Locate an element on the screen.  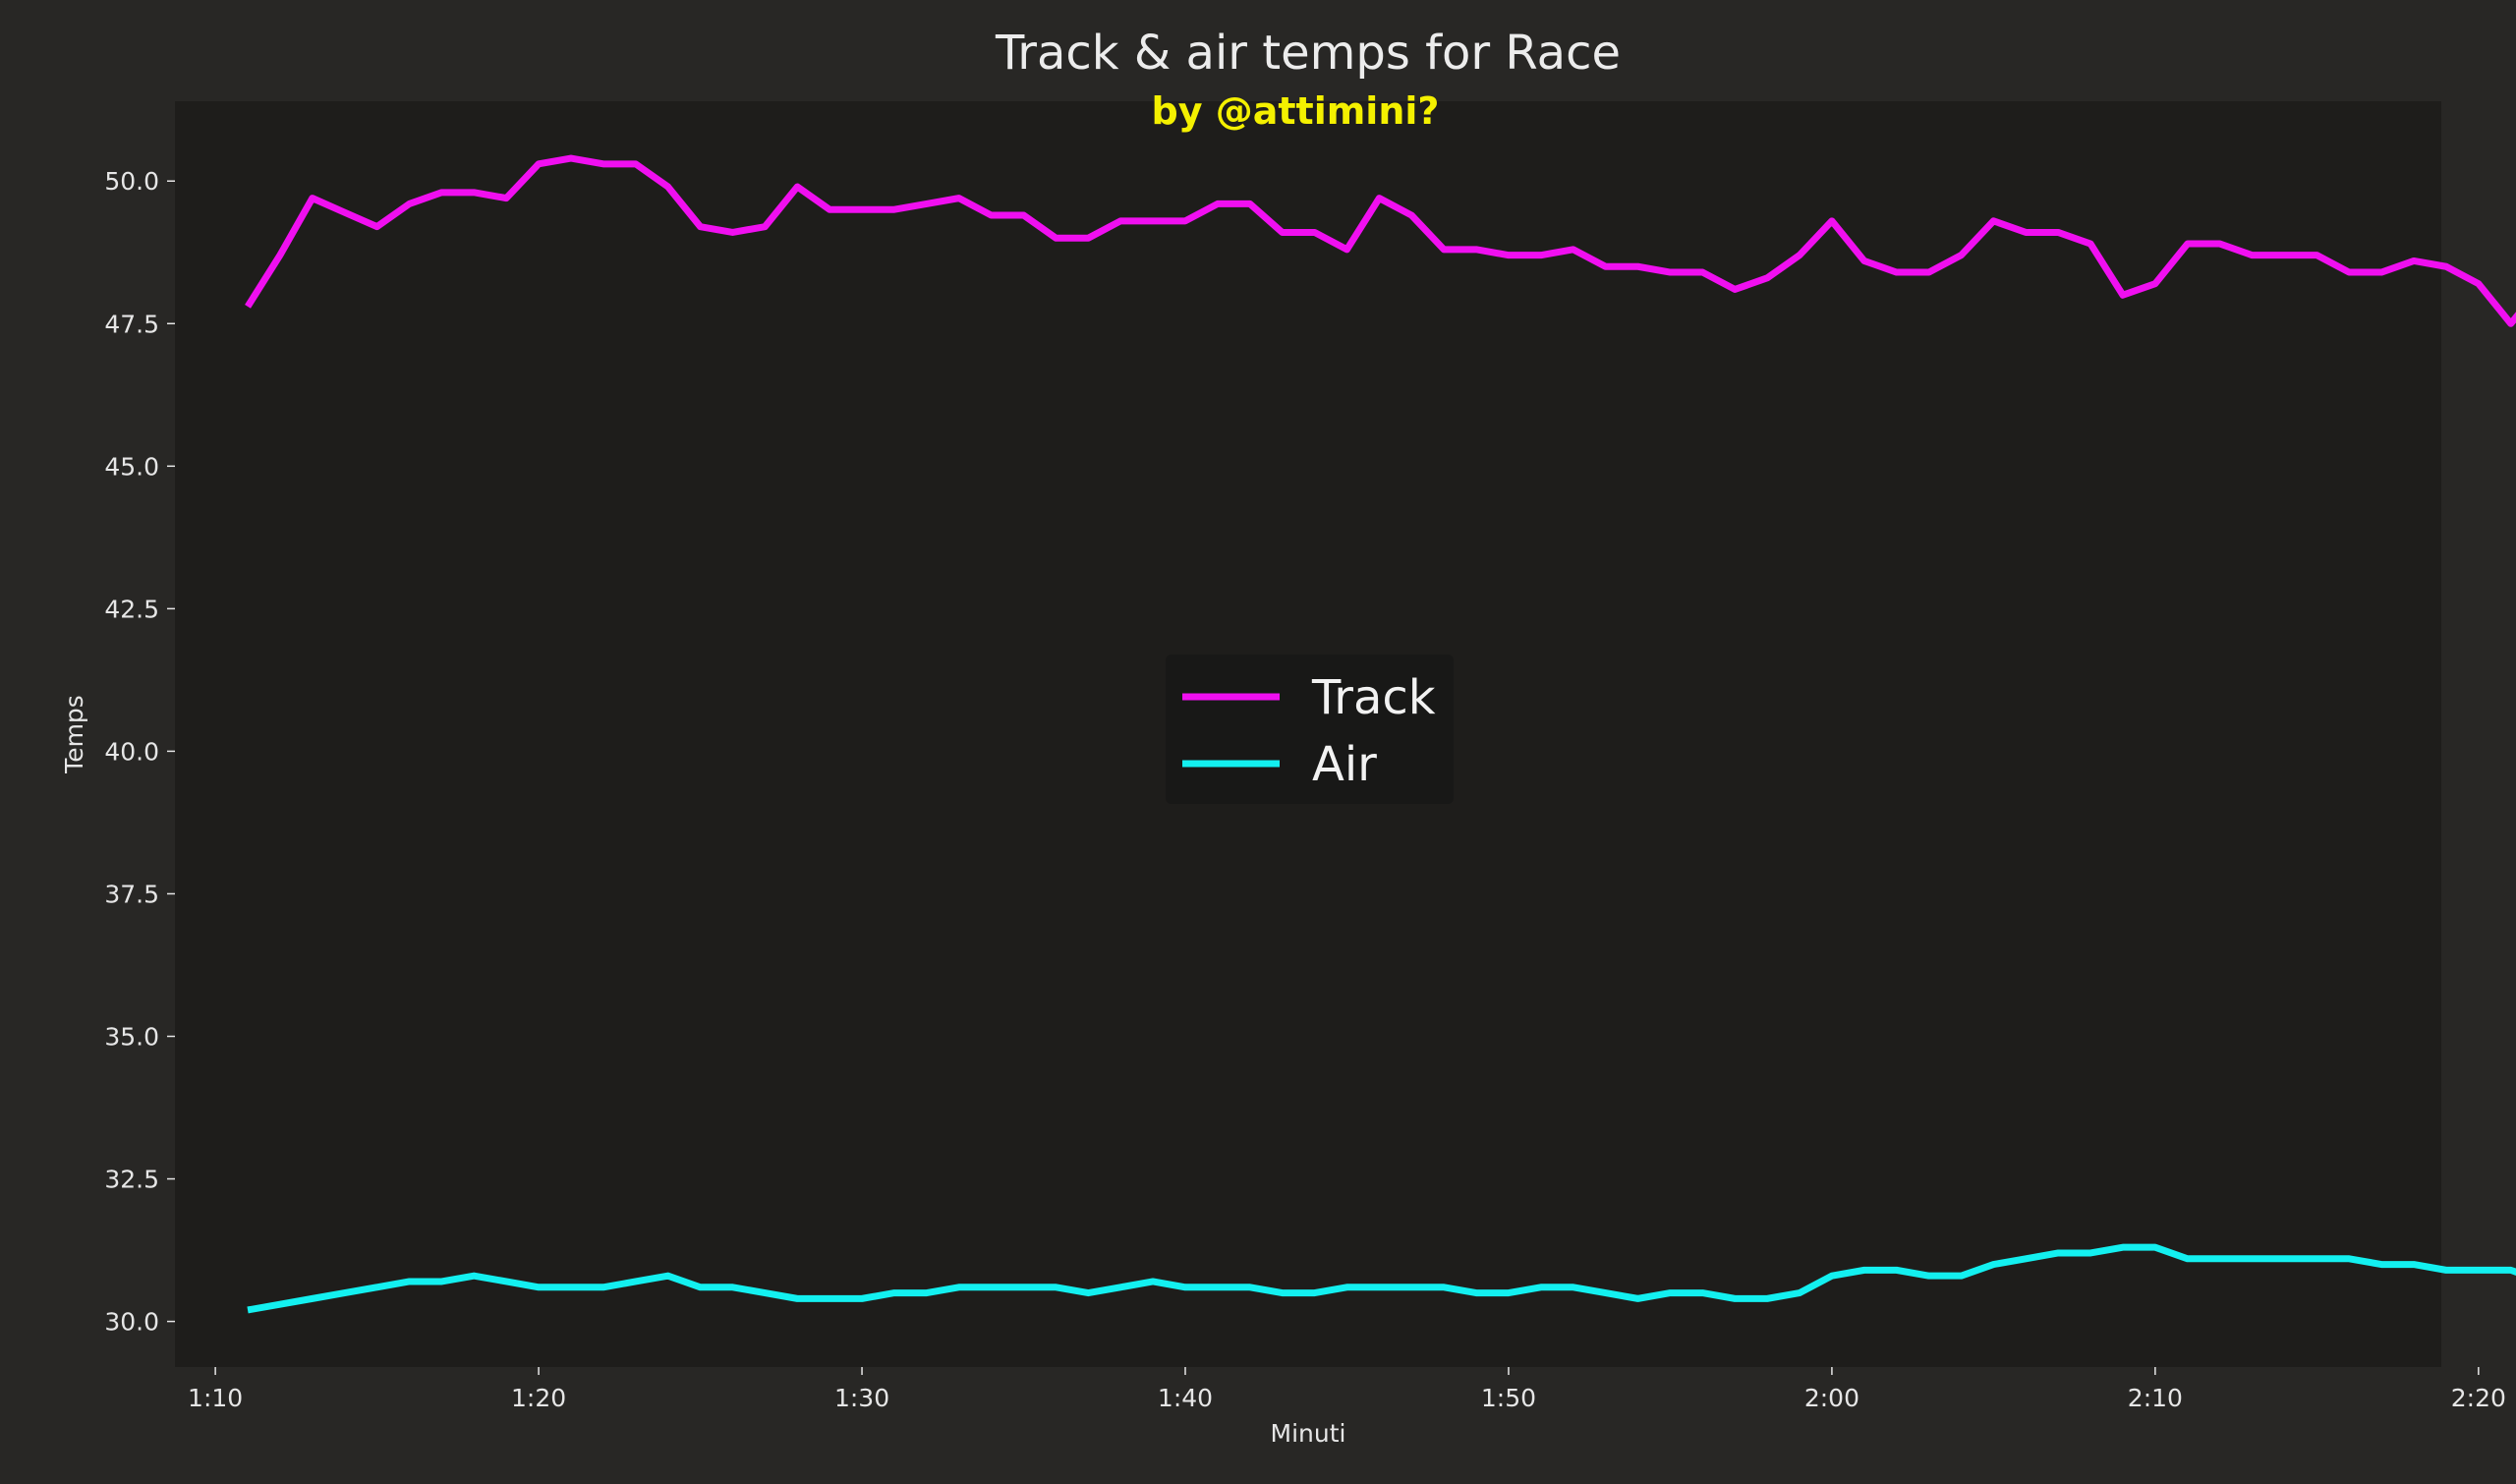
x-axis: 1:101:201:301:401:502:002:102:202:30 is located at coordinates (1347, 1389).